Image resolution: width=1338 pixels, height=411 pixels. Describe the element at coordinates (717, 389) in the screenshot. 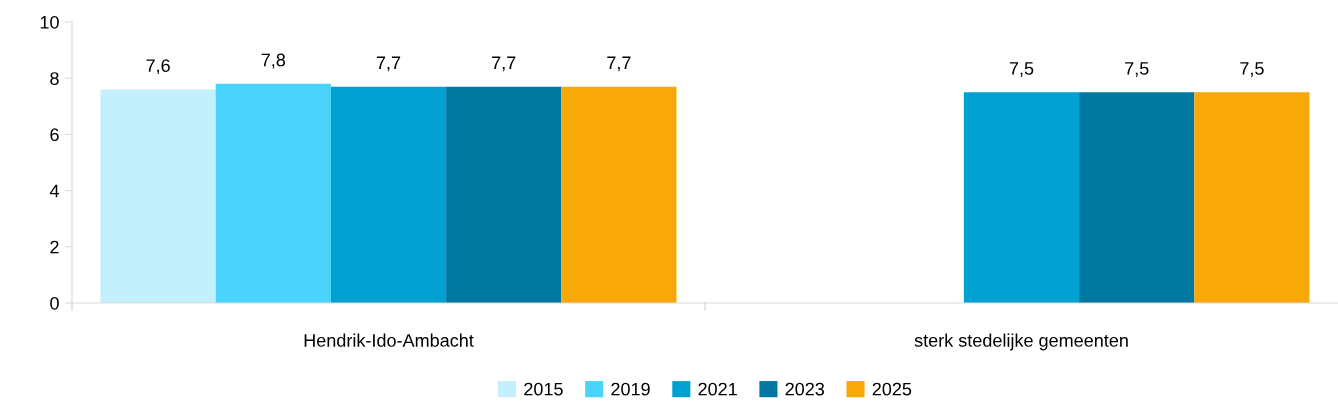

I see `legend-label: 2021` at that location.